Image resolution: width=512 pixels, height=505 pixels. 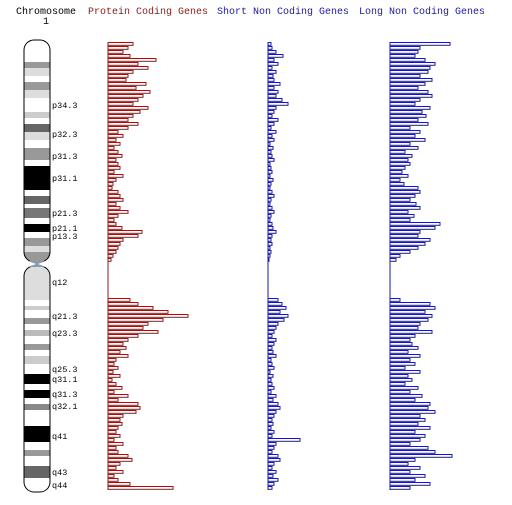 What do you see at coordinates (37, 379) in the screenshot?
I see `q-arm` at bounding box center [37, 379].